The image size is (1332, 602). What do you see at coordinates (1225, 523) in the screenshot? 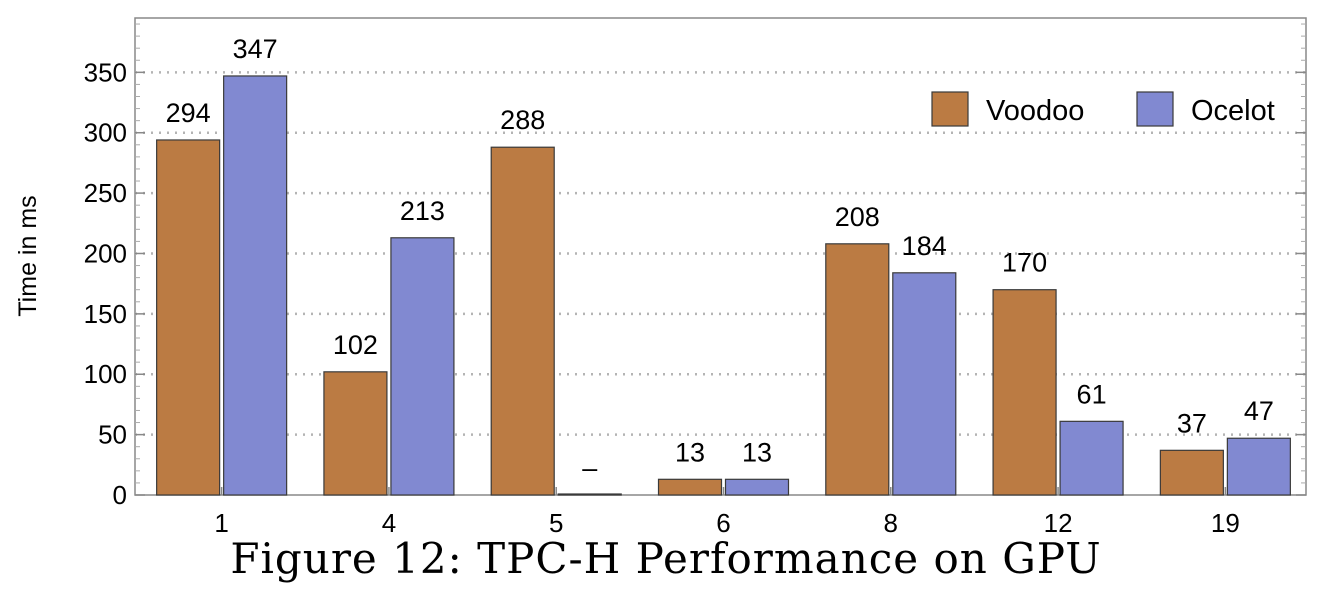
I see `x-tick-label: 19` at bounding box center [1225, 523].